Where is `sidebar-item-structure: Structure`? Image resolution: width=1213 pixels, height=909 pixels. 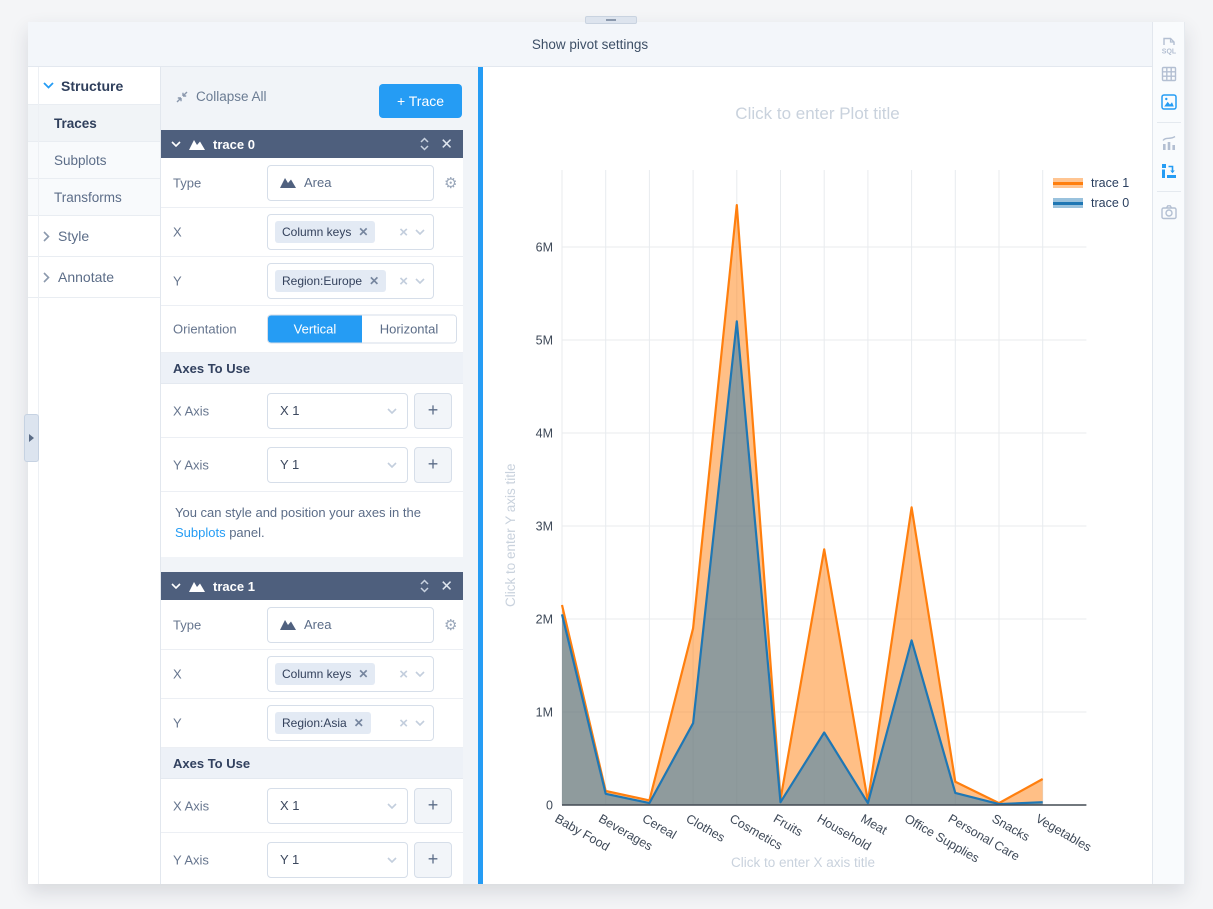
sidebar-item-structure: Structure is located at coordinates (94, 86).